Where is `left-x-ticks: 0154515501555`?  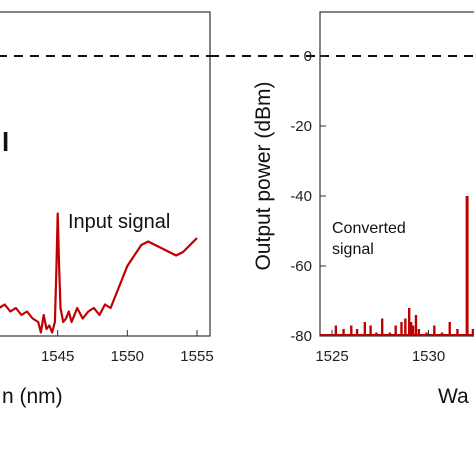
left-x-ticks: 0154515501555 is located at coordinates (127, 347).